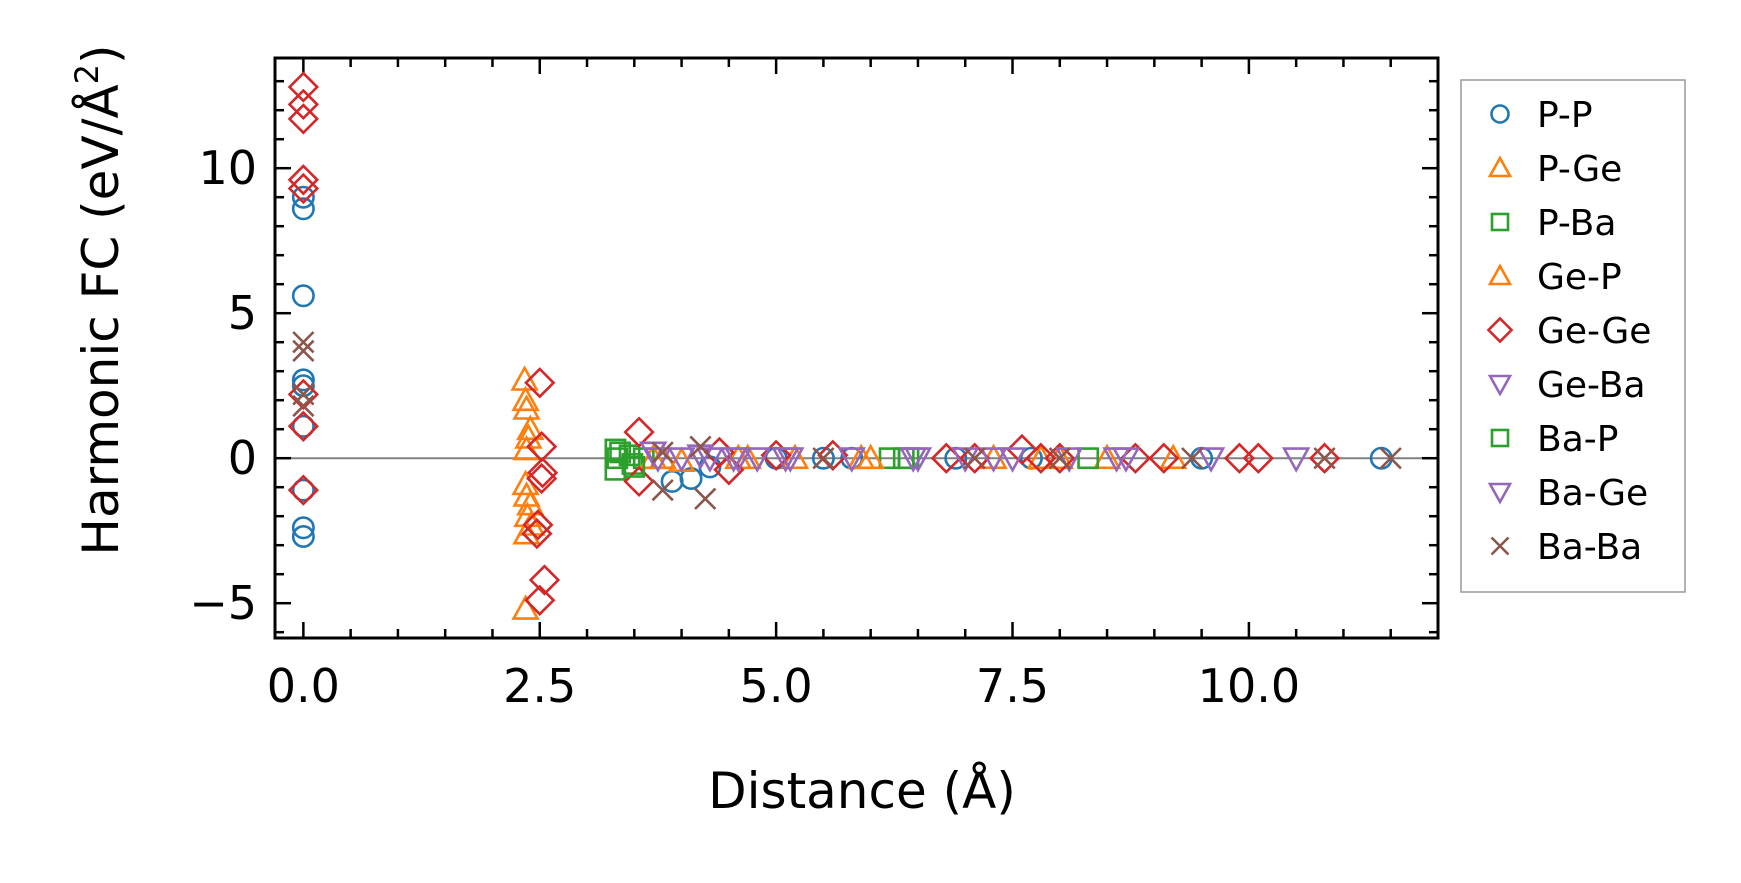 The image size is (1741, 883). Describe the element at coordinates (303, 686) in the screenshot. I see `x-tick-label: 0.0` at that location.